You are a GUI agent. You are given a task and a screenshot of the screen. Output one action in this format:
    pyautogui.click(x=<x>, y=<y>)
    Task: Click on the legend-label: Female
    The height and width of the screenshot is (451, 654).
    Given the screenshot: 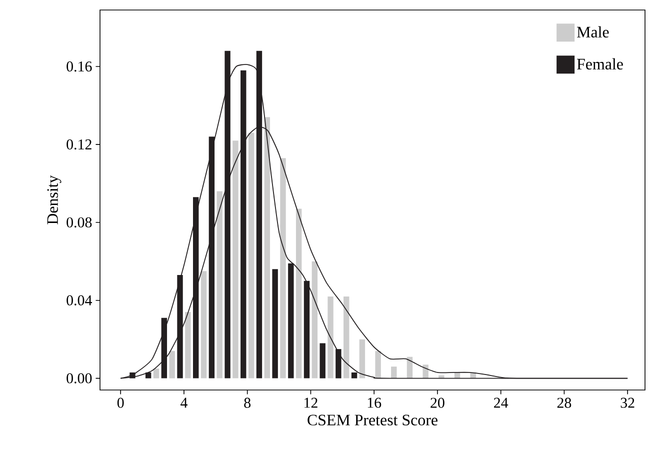 What is the action you would take?
    pyautogui.click(x=600, y=64)
    